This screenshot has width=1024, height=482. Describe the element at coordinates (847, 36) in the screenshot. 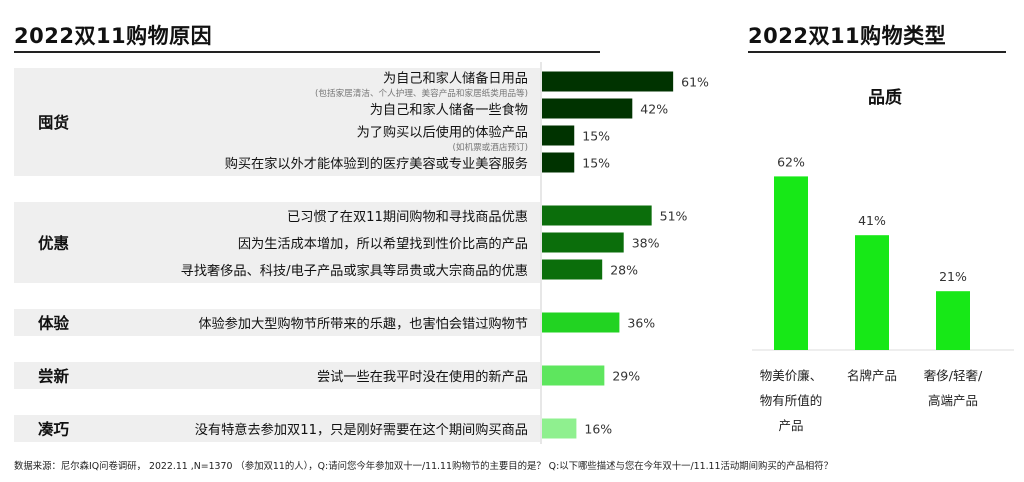

I see `right-chart-title: 2022双11购物类型` at that location.